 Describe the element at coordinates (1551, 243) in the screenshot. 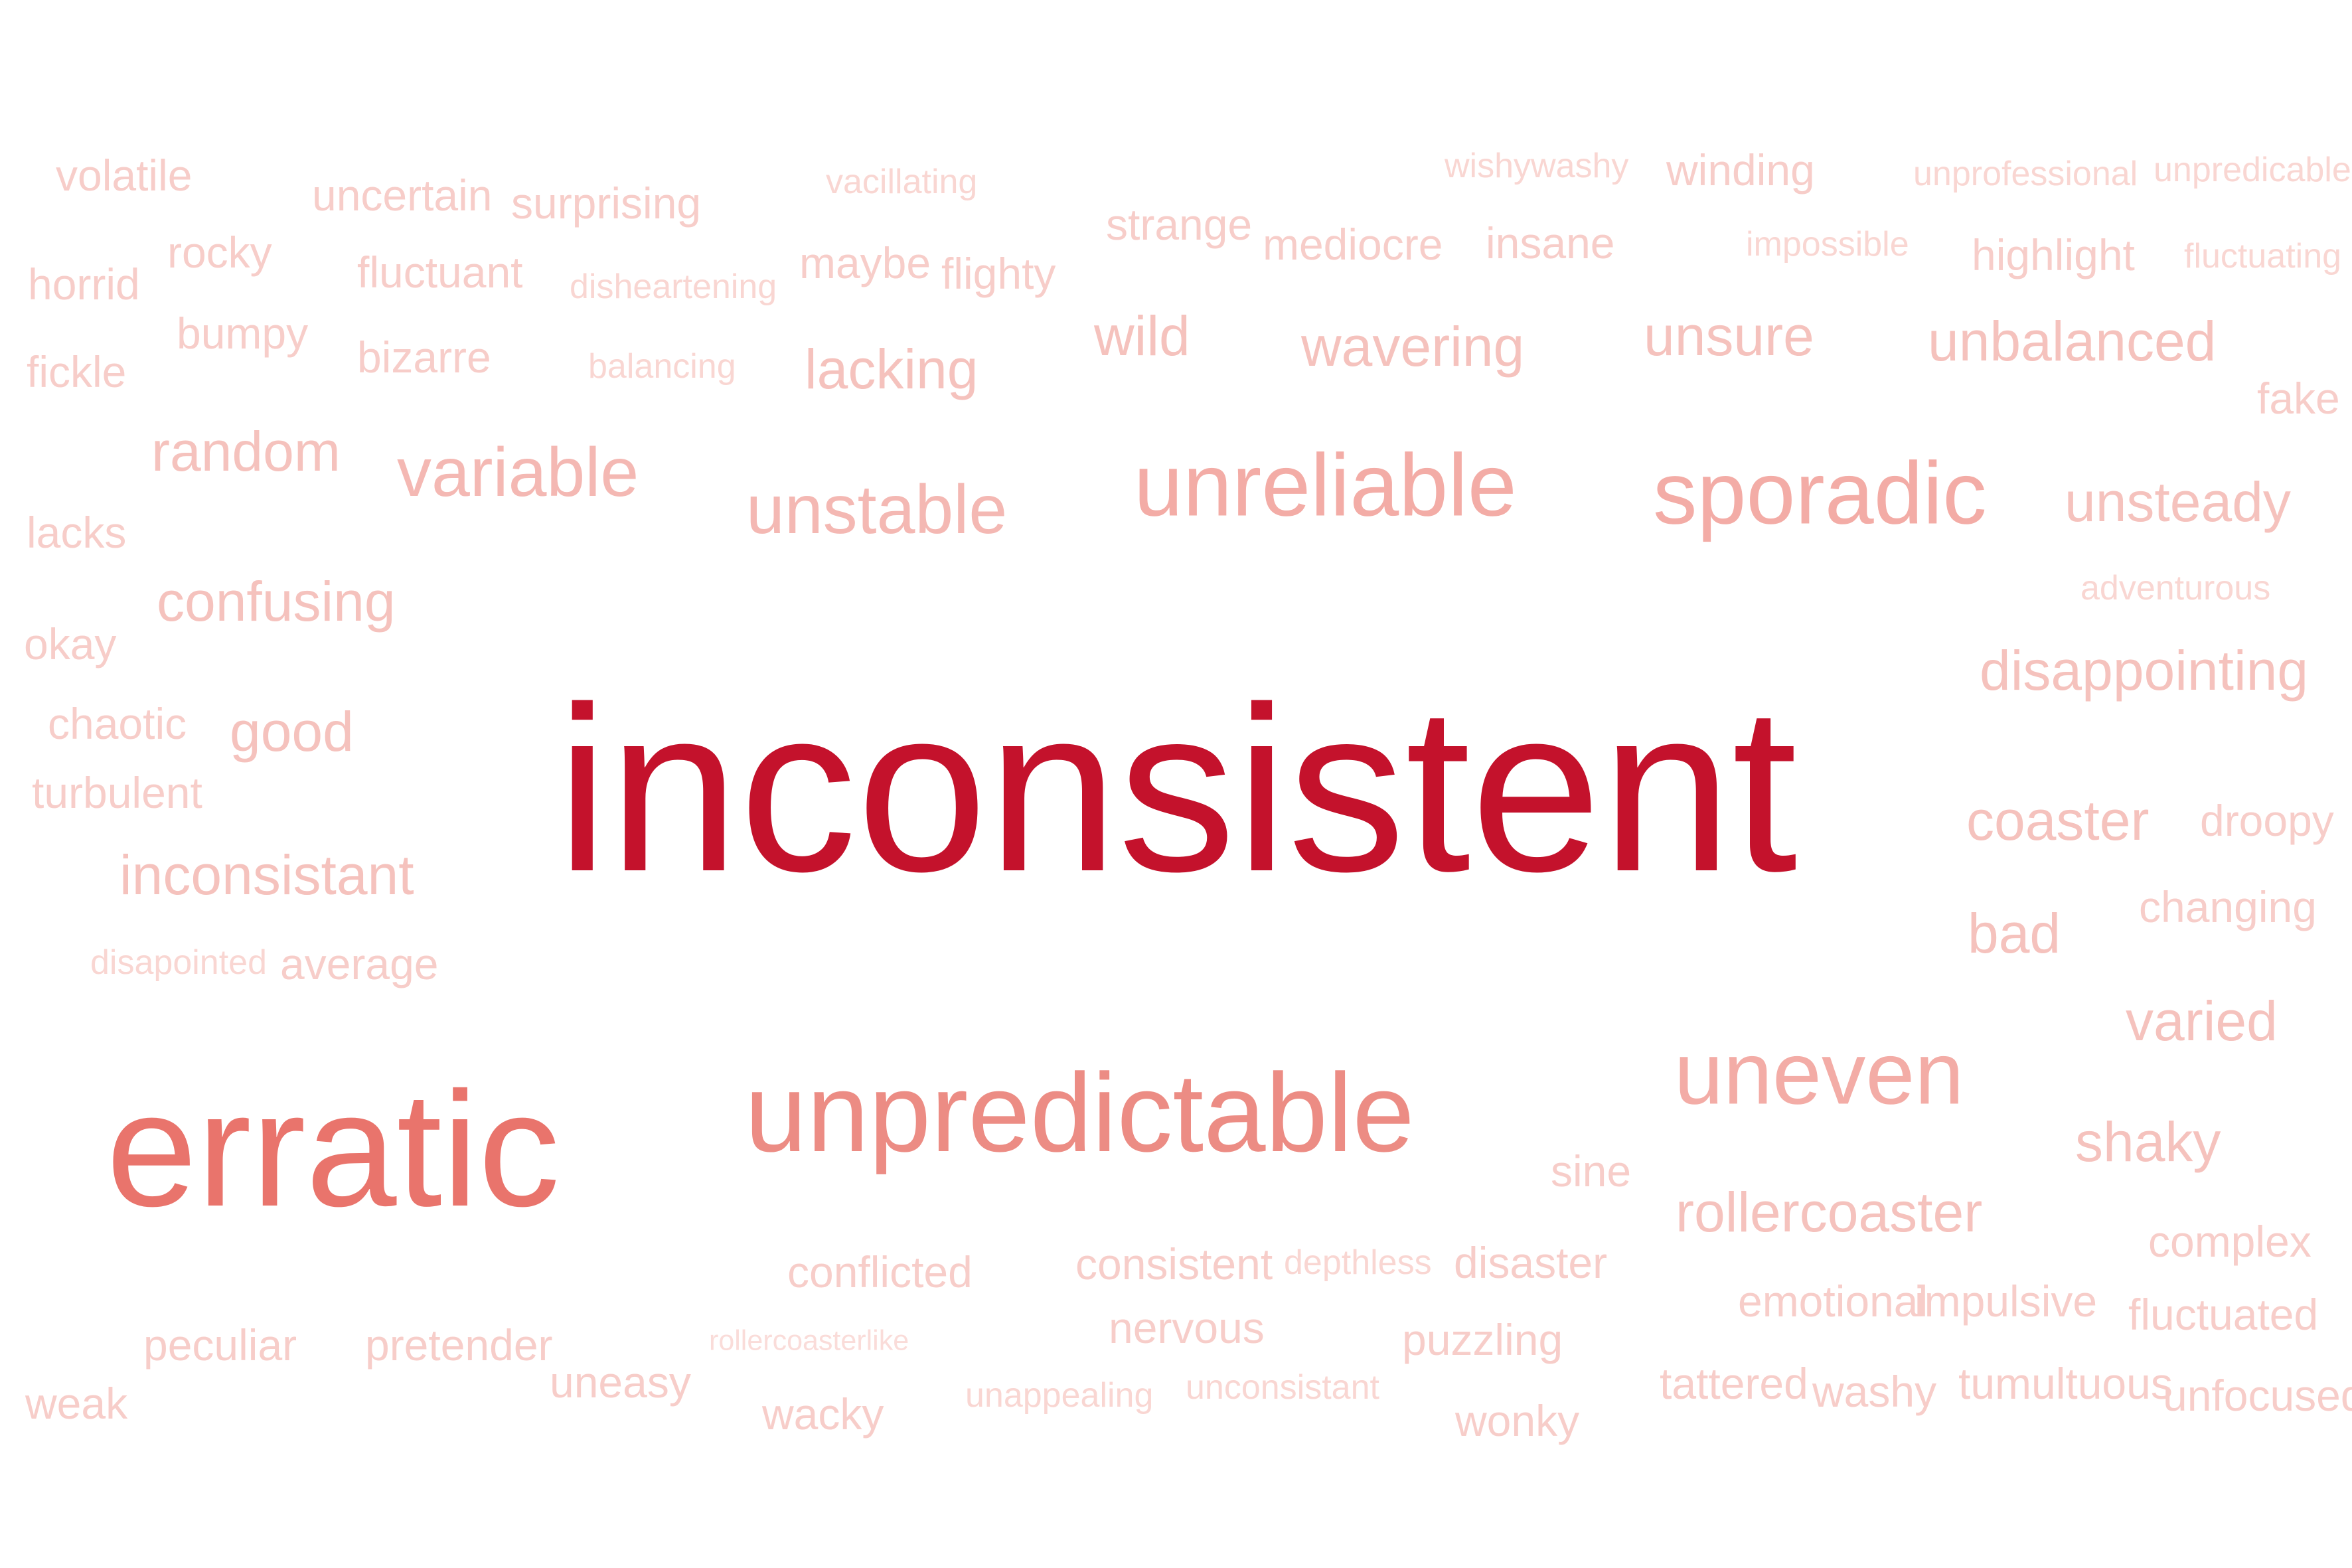

I see `word: insane` at that location.